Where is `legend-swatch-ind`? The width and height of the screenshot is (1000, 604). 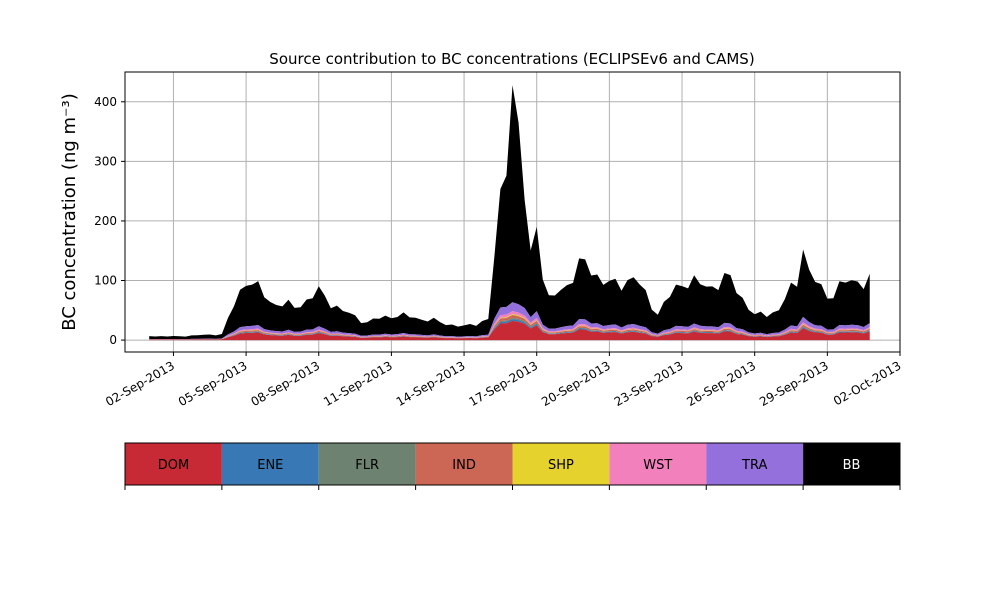 legend-swatch-ind is located at coordinates (464, 464).